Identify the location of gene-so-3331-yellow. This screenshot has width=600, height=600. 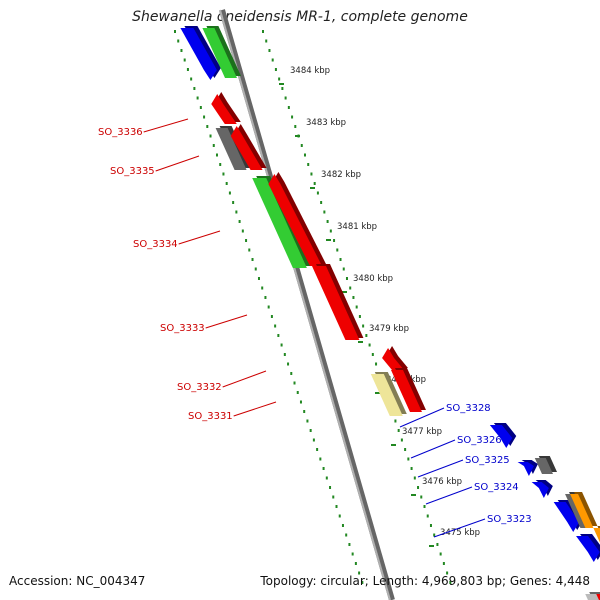
(388, 394).